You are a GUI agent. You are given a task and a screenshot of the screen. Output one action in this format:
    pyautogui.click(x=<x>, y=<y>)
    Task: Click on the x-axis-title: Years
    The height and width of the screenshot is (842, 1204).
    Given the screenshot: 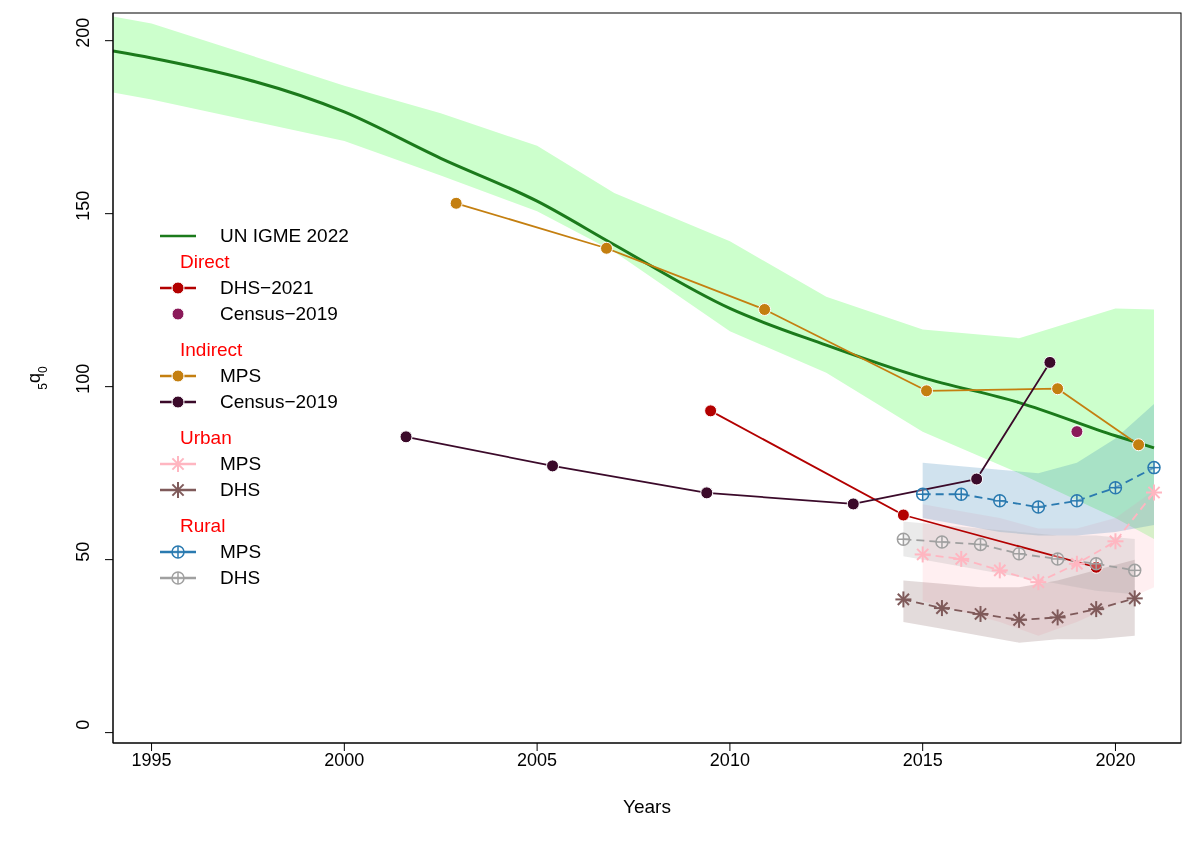 What is the action you would take?
    pyautogui.click(x=647, y=806)
    